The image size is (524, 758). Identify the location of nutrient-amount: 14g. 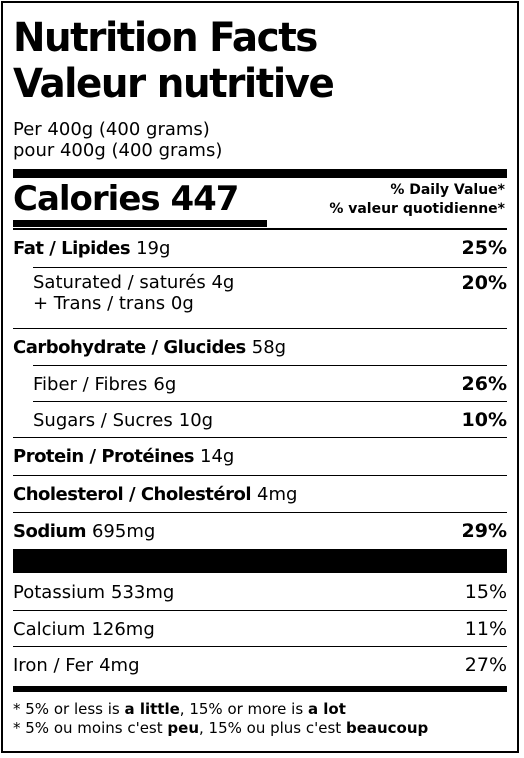
(217, 456).